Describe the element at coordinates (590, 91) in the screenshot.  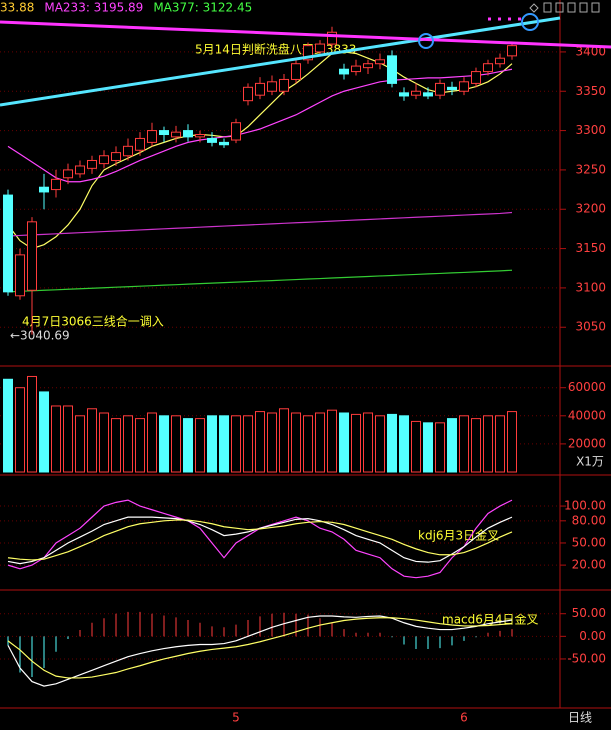
I see `y-tick-label: 3350` at that location.